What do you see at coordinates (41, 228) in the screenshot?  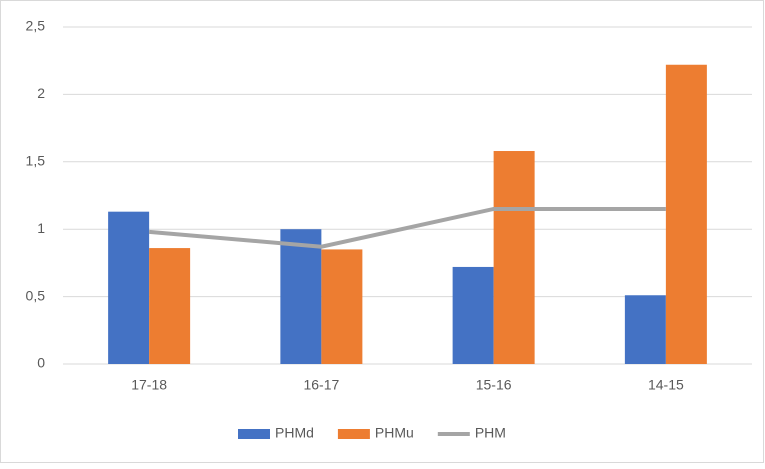 I see `y-tick-label: 1` at bounding box center [41, 228].